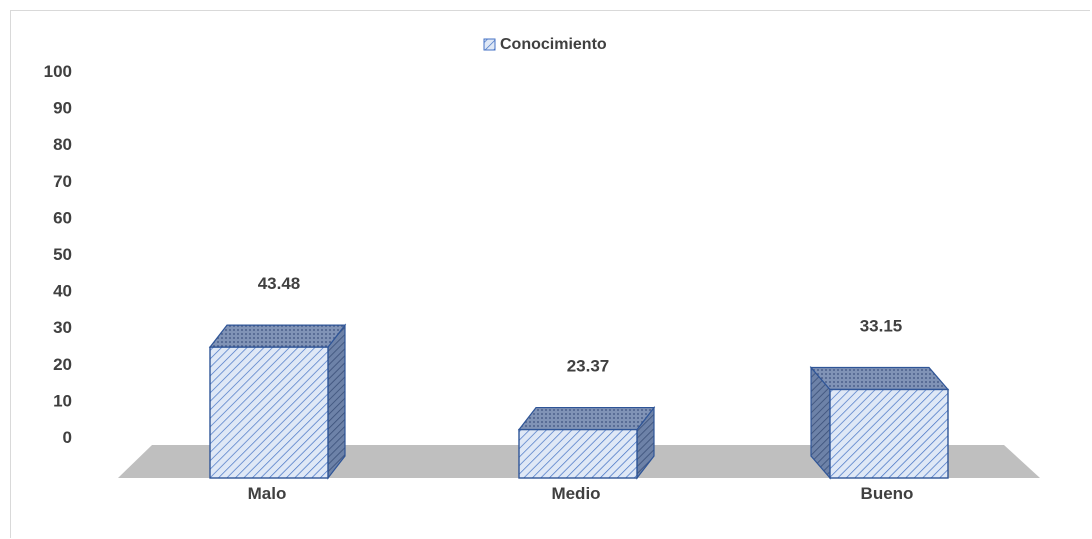  I want to click on data-label: 43.48, so click(279, 283).